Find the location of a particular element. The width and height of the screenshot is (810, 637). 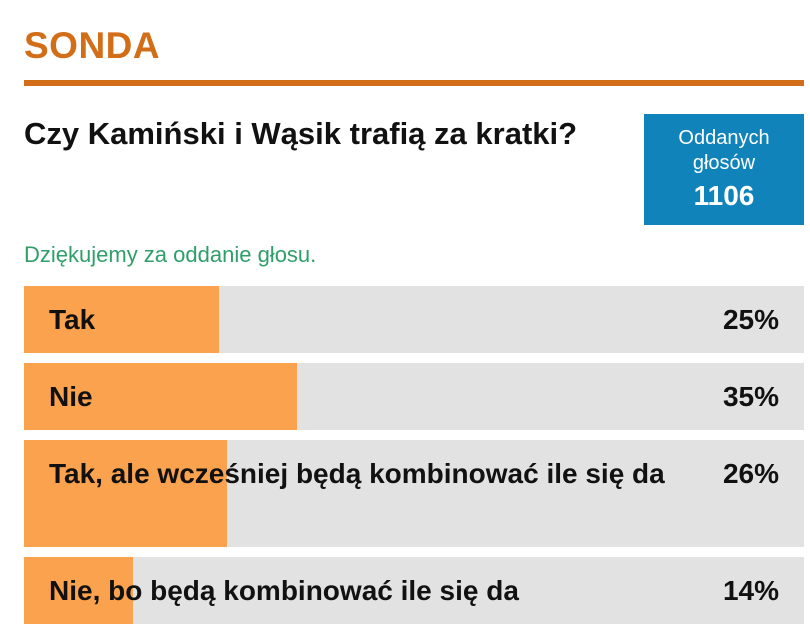

poll-option-percent: 14% is located at coordinates (750, 590).